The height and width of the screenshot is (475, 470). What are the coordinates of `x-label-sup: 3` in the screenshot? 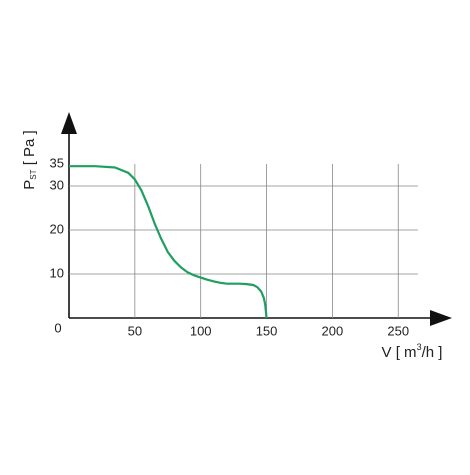 It's located at (419, 347).